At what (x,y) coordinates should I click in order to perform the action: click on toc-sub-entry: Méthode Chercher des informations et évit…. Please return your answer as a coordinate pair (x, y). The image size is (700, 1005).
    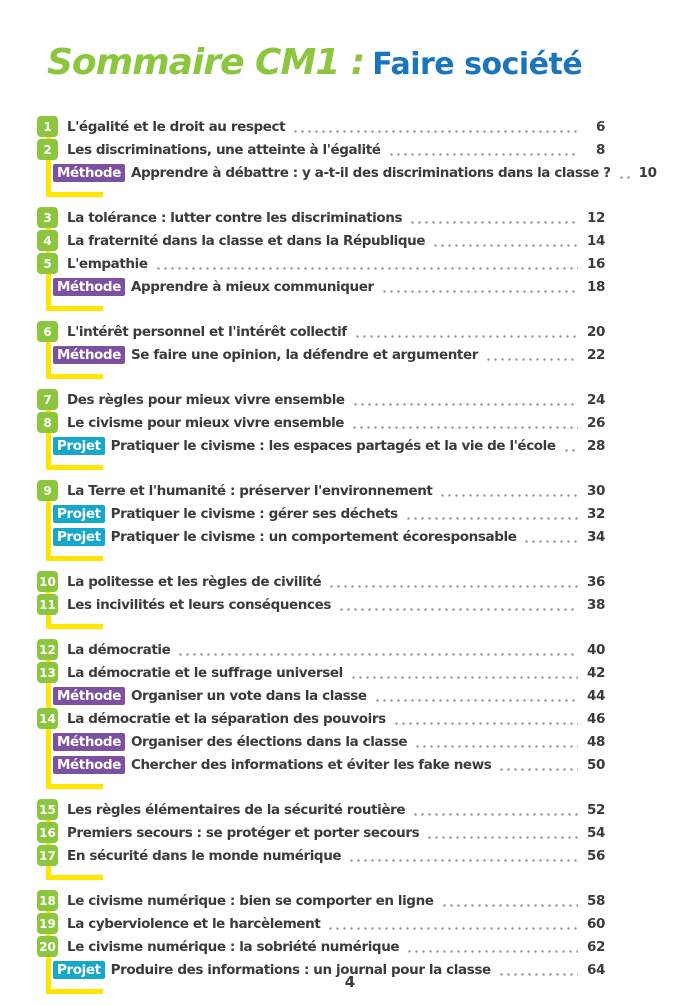
    Looking at the image, I should click on (329, 764).